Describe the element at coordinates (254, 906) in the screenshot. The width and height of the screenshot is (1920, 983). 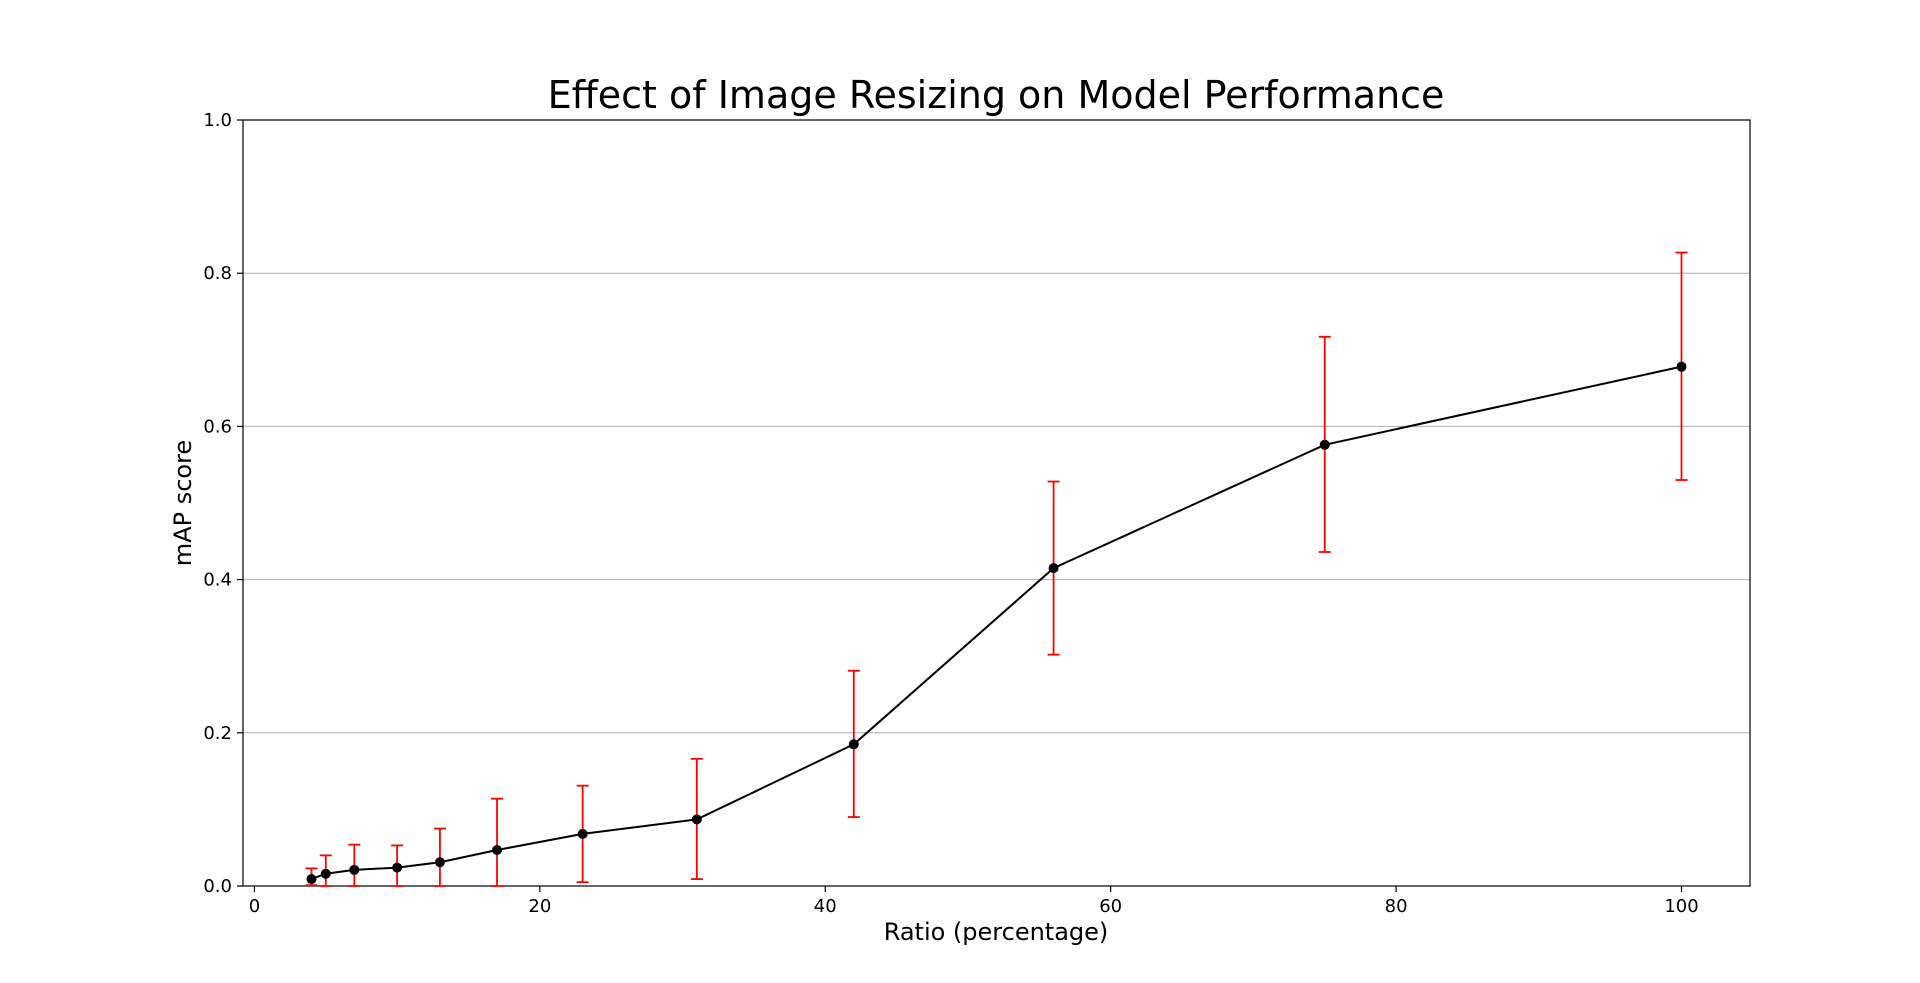
I see `x-tick-label: 0` at that location.